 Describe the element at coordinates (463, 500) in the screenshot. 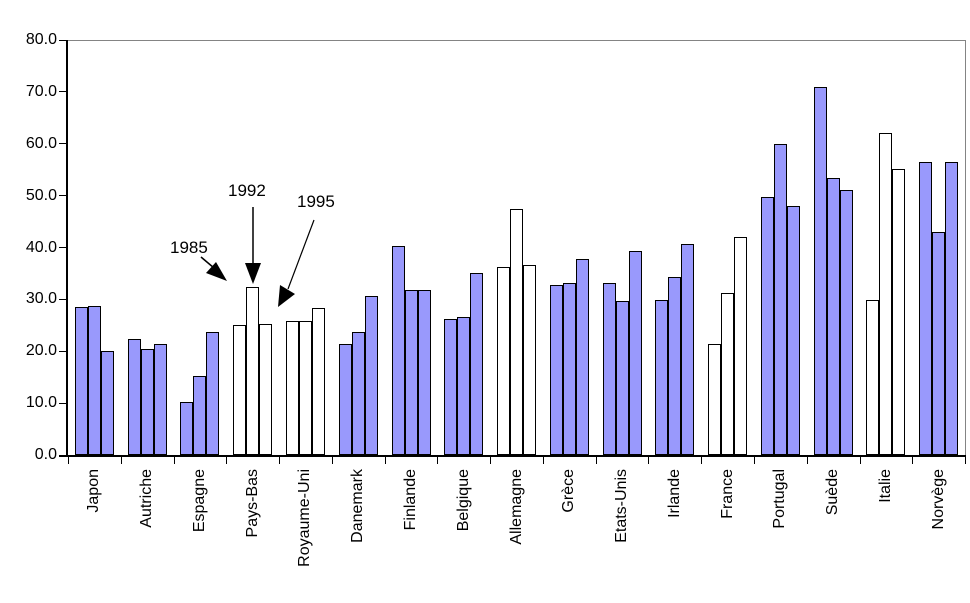

I see `category-label-Belgique: Belgique` at that location.